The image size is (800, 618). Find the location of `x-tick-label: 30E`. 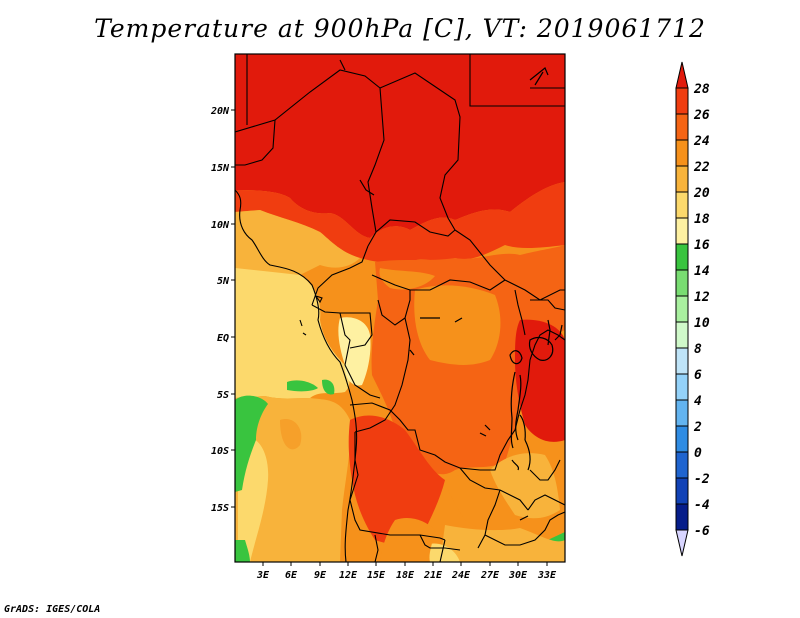

x-tick-label: 30E is located at coordinates (518, 575).